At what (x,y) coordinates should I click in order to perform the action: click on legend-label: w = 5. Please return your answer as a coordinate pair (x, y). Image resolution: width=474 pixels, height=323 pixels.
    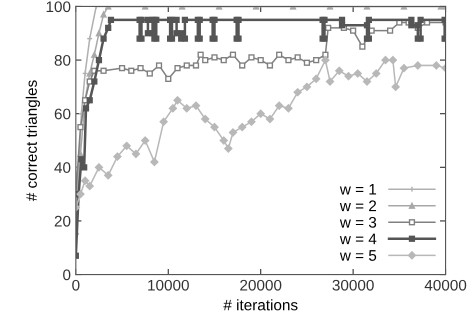
    Looking at the image, I should click on (358, 255).